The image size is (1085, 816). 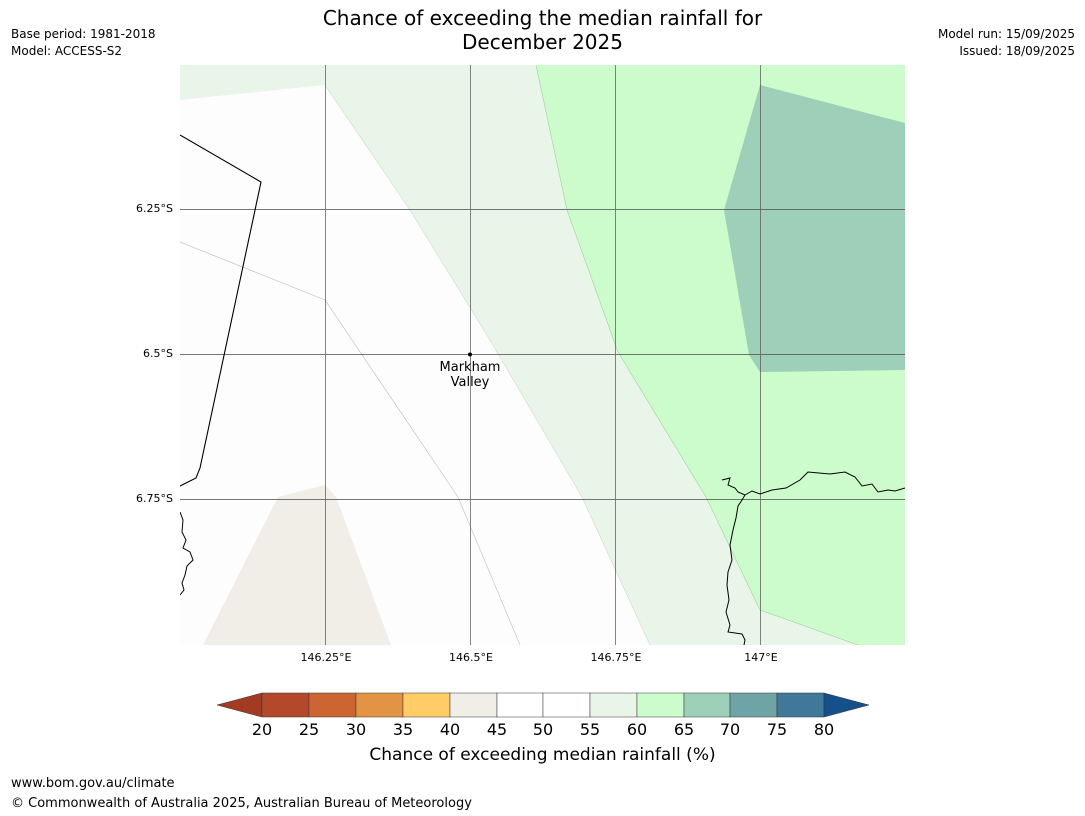 What do you see at coordinates (813, 558) in the screenshot?
I see `coastline-east` at bounding box center [813, 558].